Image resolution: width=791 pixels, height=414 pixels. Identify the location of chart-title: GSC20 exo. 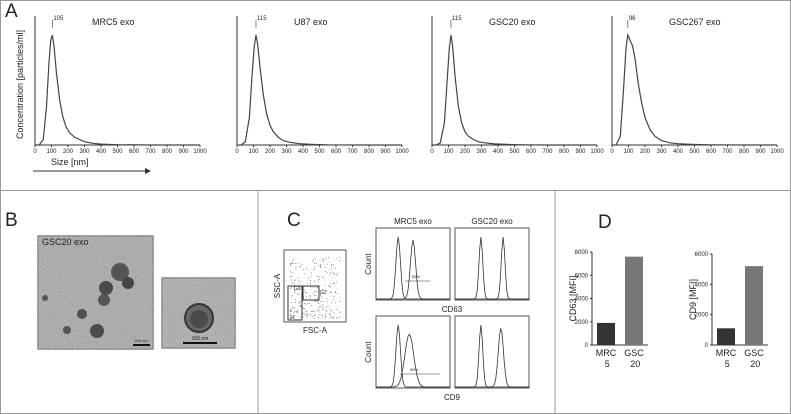
(512, 22).